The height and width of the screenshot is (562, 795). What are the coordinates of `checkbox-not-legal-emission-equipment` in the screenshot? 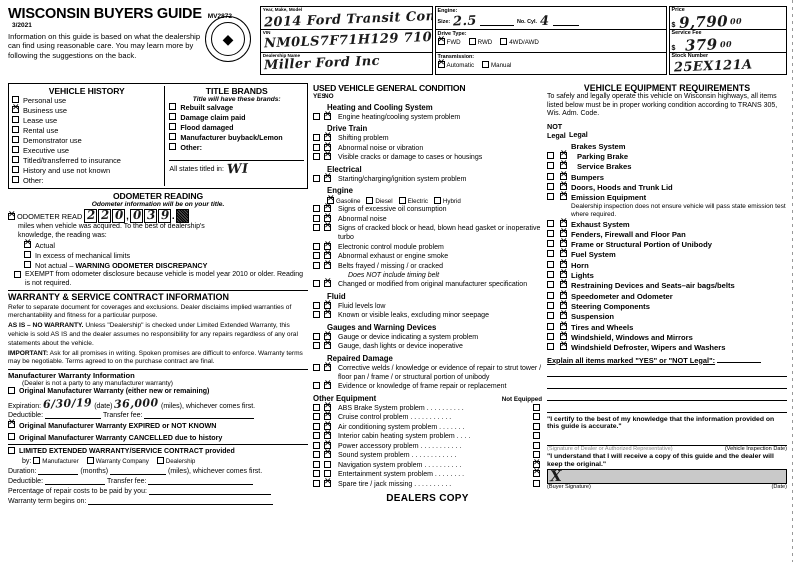 It's located at (551, 197).